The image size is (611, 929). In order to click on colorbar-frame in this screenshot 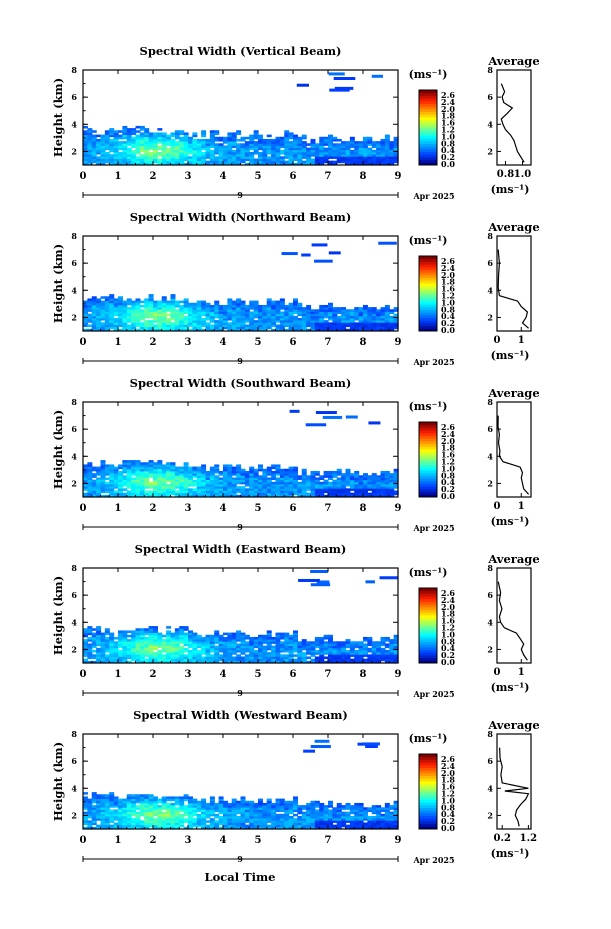, I will do `click(428, 293)`.